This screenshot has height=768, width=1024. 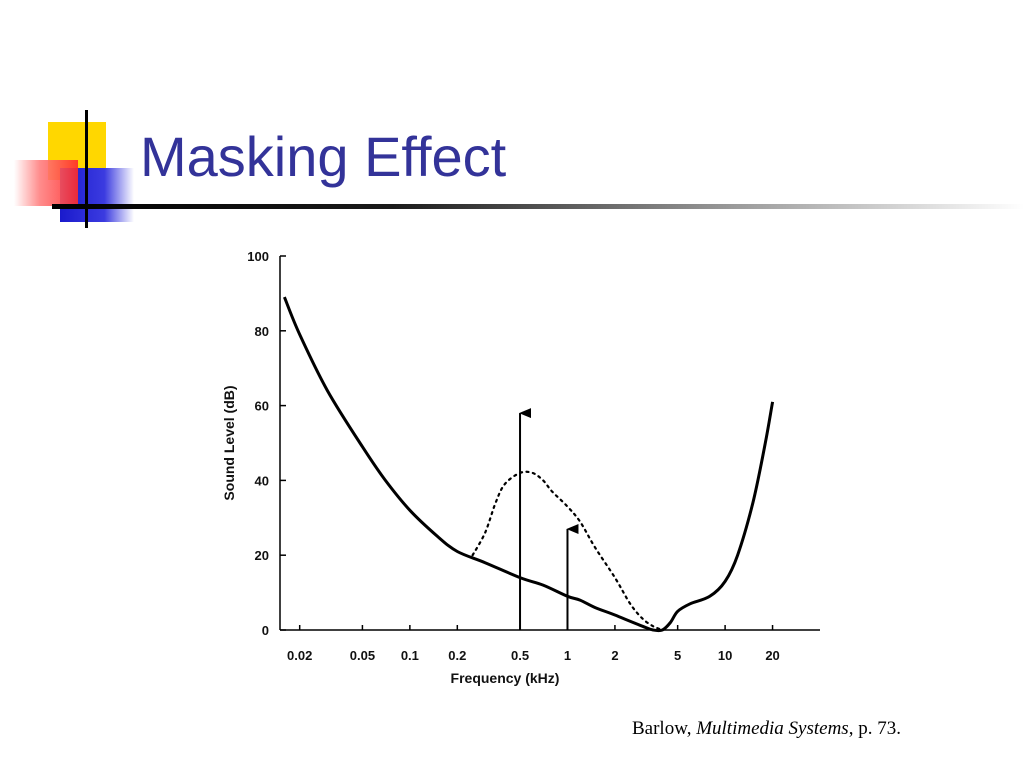 I want to click on x-tick-label: 2, so click(x=614, y=655).